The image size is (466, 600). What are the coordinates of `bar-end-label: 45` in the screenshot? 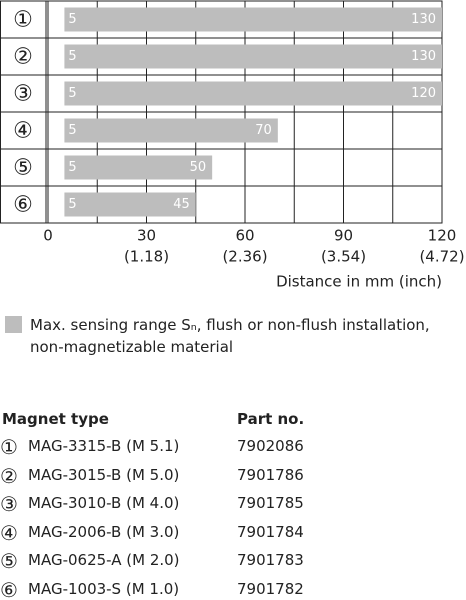 It's located at (181, 204).